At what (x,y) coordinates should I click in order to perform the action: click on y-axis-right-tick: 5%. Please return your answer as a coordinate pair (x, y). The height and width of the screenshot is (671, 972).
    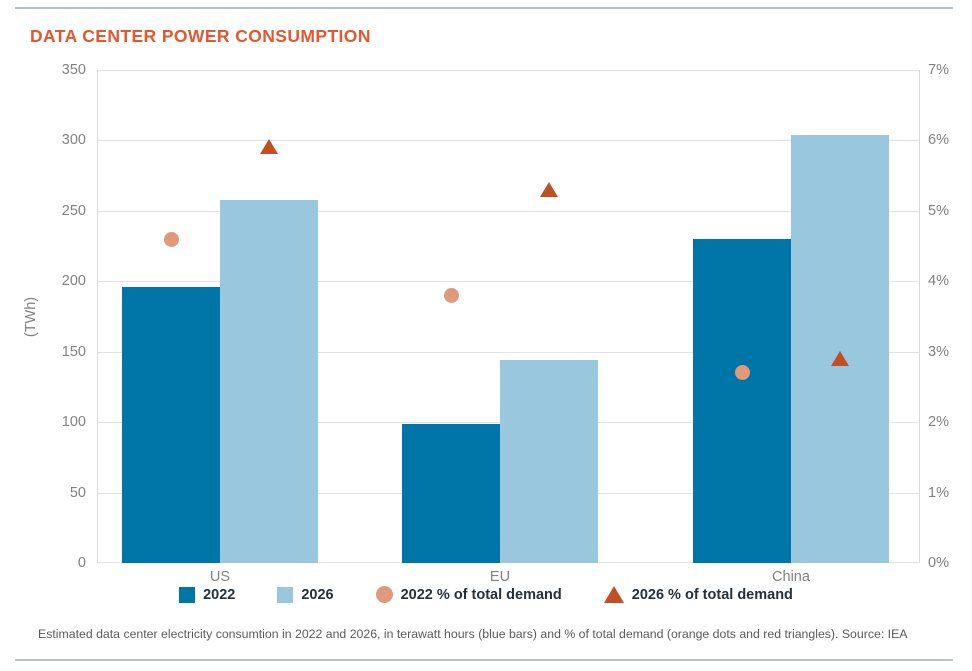
    Looking at the image, I should click on (938, 211).